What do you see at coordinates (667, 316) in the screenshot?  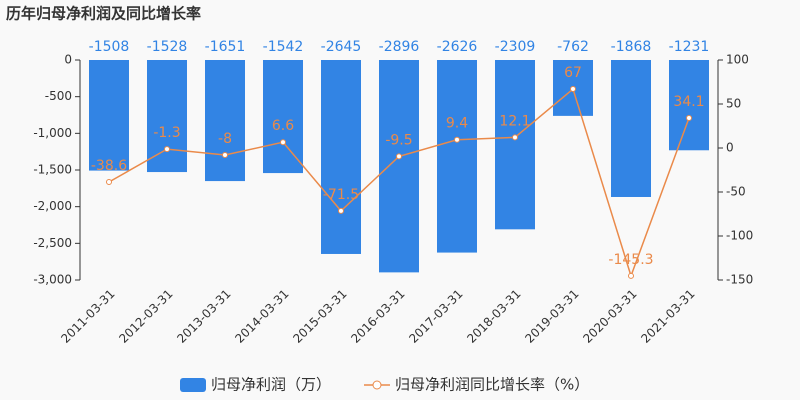 I see `x-tick-label: 2021-03-31` at bounding box center [667, 316].